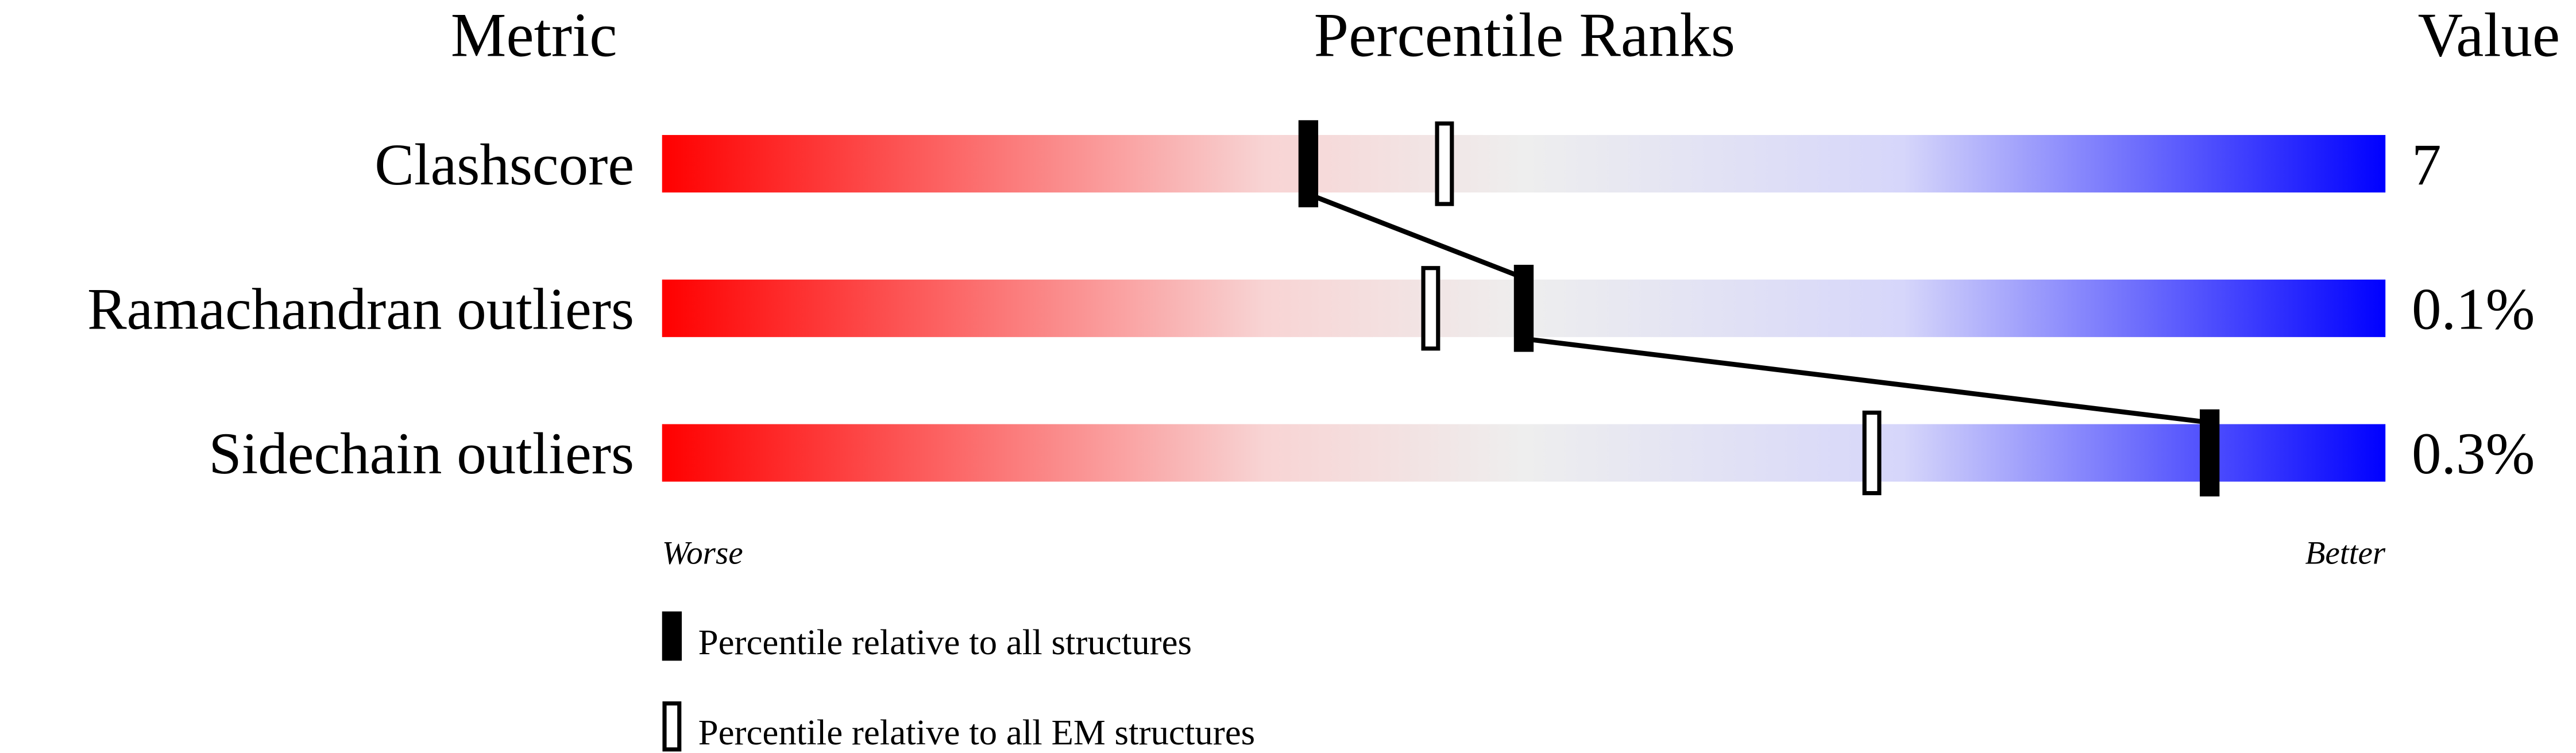  What do you see at coordinates (672, 636) in the screenshot?
I see `legend-marker-all` at bounding box center [672, 636].